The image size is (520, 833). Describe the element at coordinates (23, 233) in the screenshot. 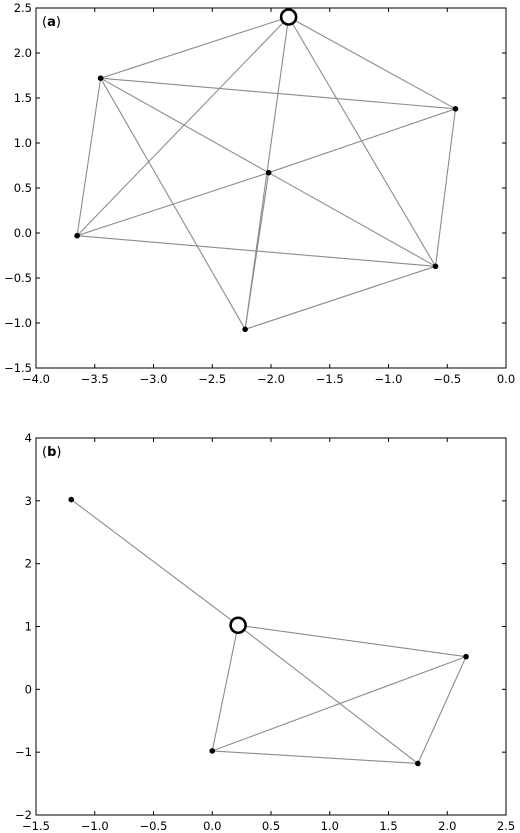

I see `y-tick-label: 0.0` at that location.